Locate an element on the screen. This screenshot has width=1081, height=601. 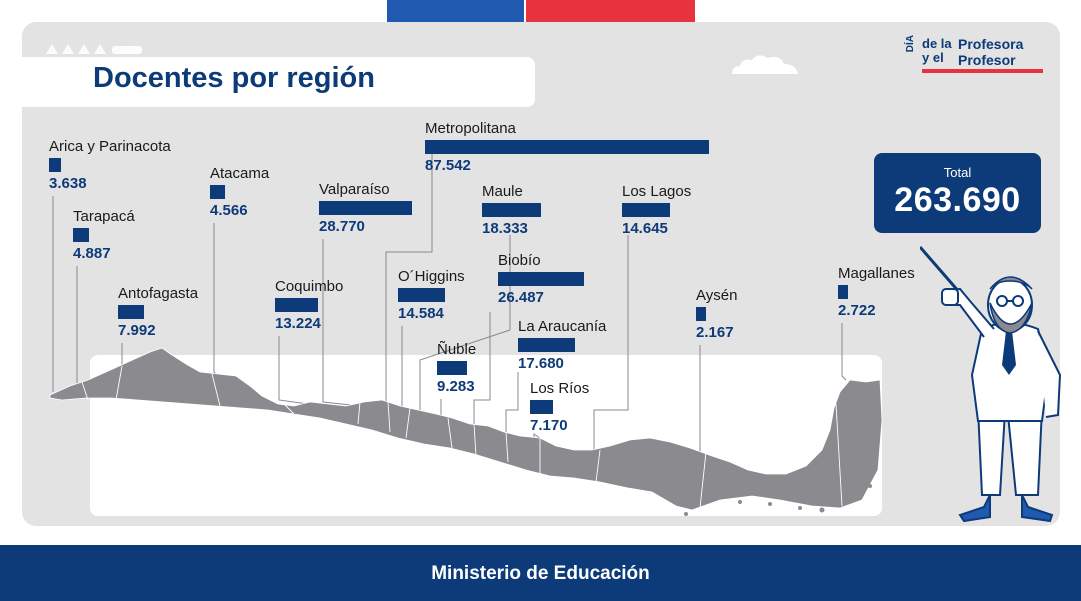
logo-big-line-2: Profesor is located at coordinates (987, 60).